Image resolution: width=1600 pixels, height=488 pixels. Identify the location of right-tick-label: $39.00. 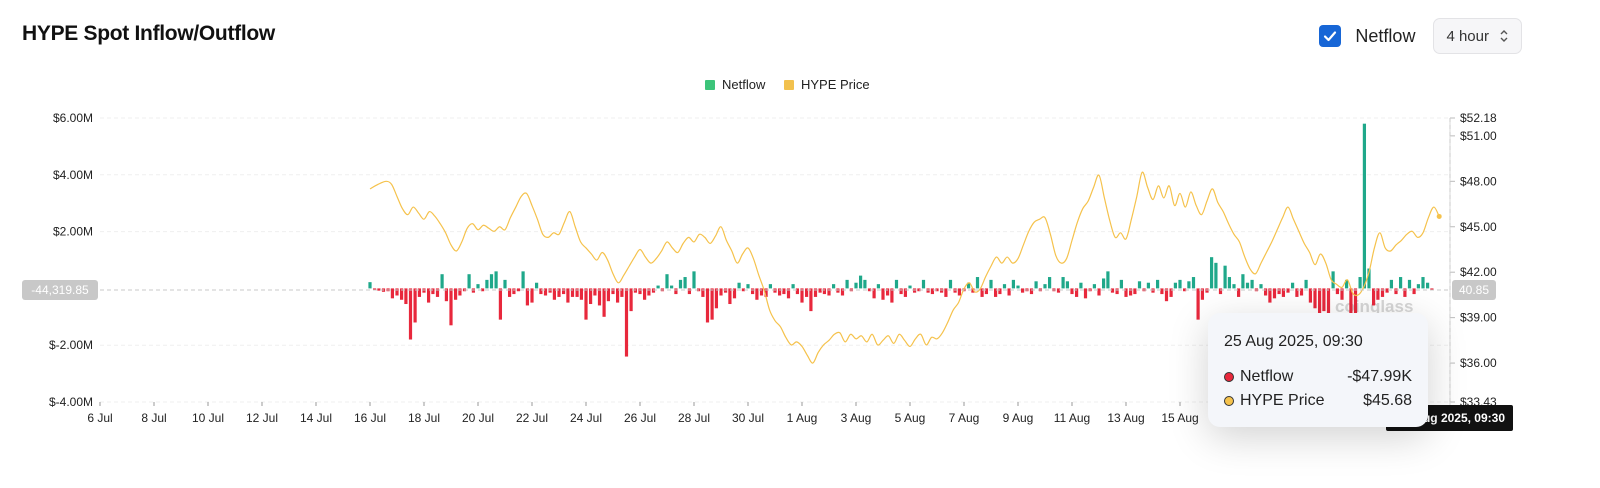
(1478, 318).